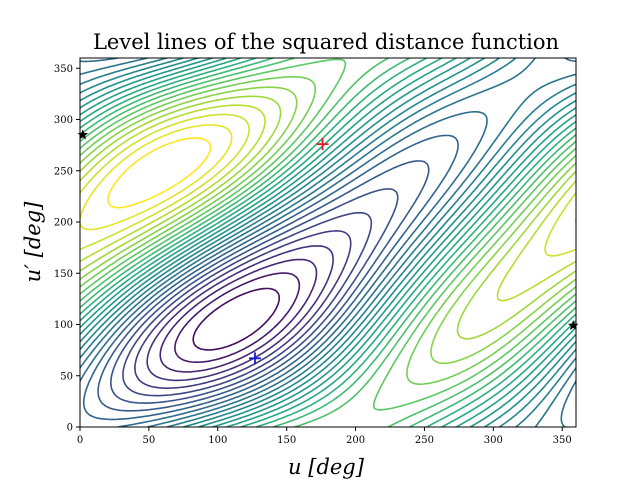 The height and width of the screenshot is (480, 640). What do you see at coordinates (324, 436) in the screenshot?
I see `x-axis: 0 50 100 150 200 250 300 350` at bounding box center [324, 436].